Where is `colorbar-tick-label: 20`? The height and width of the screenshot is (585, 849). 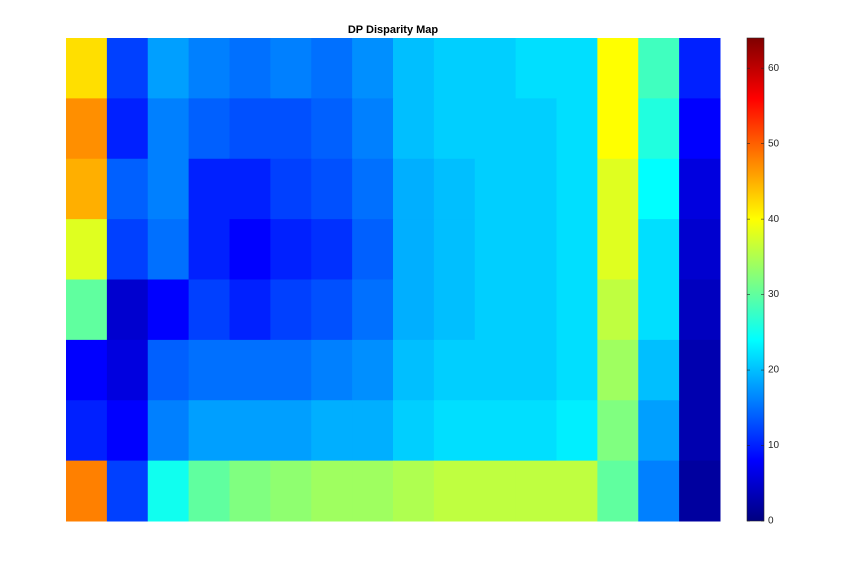 colorbar-tick-label: 20 is located at coordinates (774, 370).